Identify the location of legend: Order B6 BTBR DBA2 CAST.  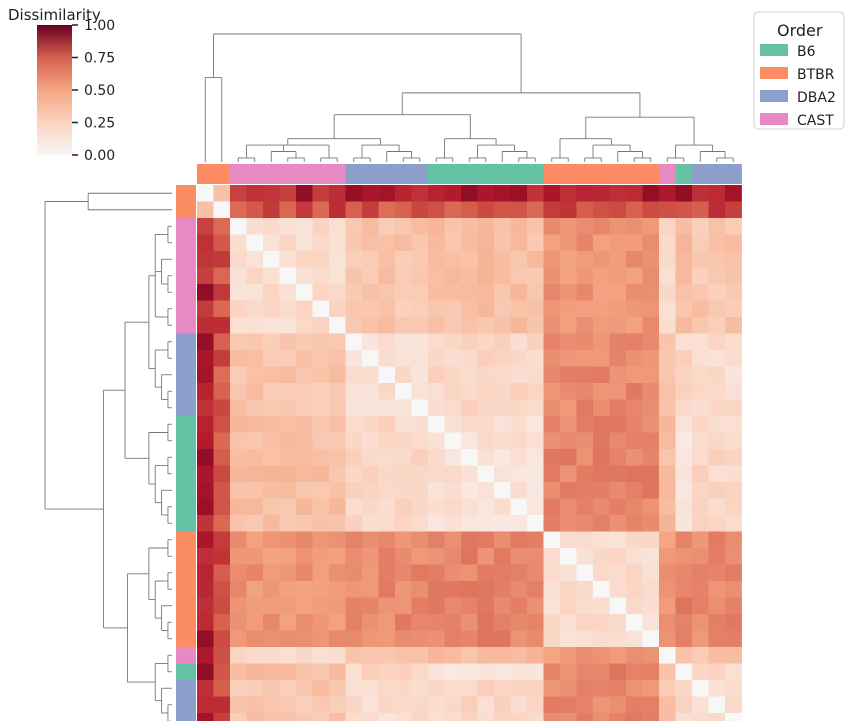
(799, 70).